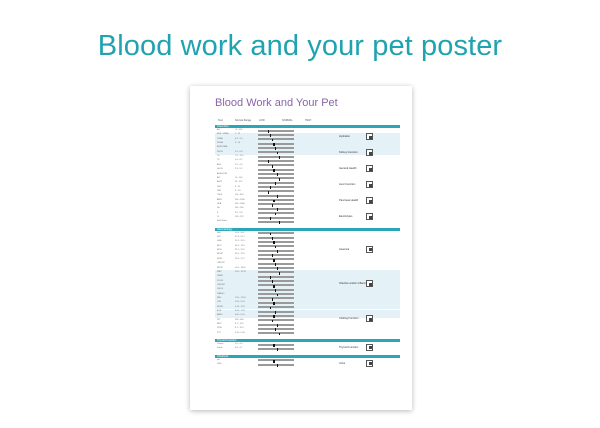 Image resolution: width=600 pixels, height=428 pixels. Describe the element at coordinates (218, 208) in the screenshot. I see `row-label: Na` at that location.